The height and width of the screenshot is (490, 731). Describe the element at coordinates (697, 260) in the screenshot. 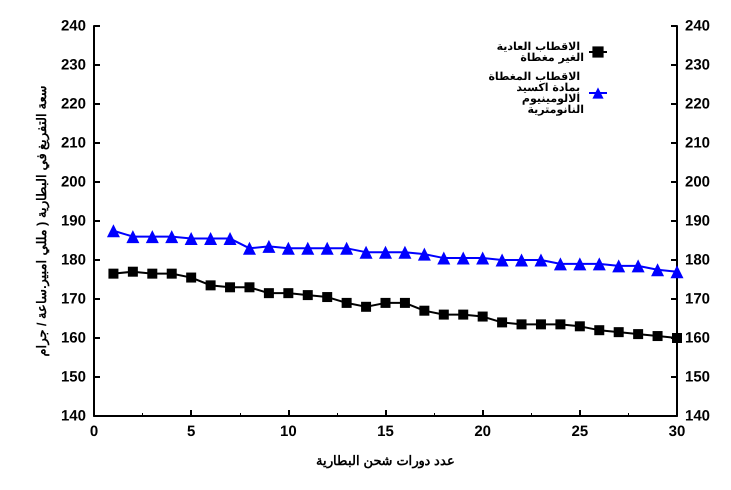

I see `y2-tick-label: 180` at that location.